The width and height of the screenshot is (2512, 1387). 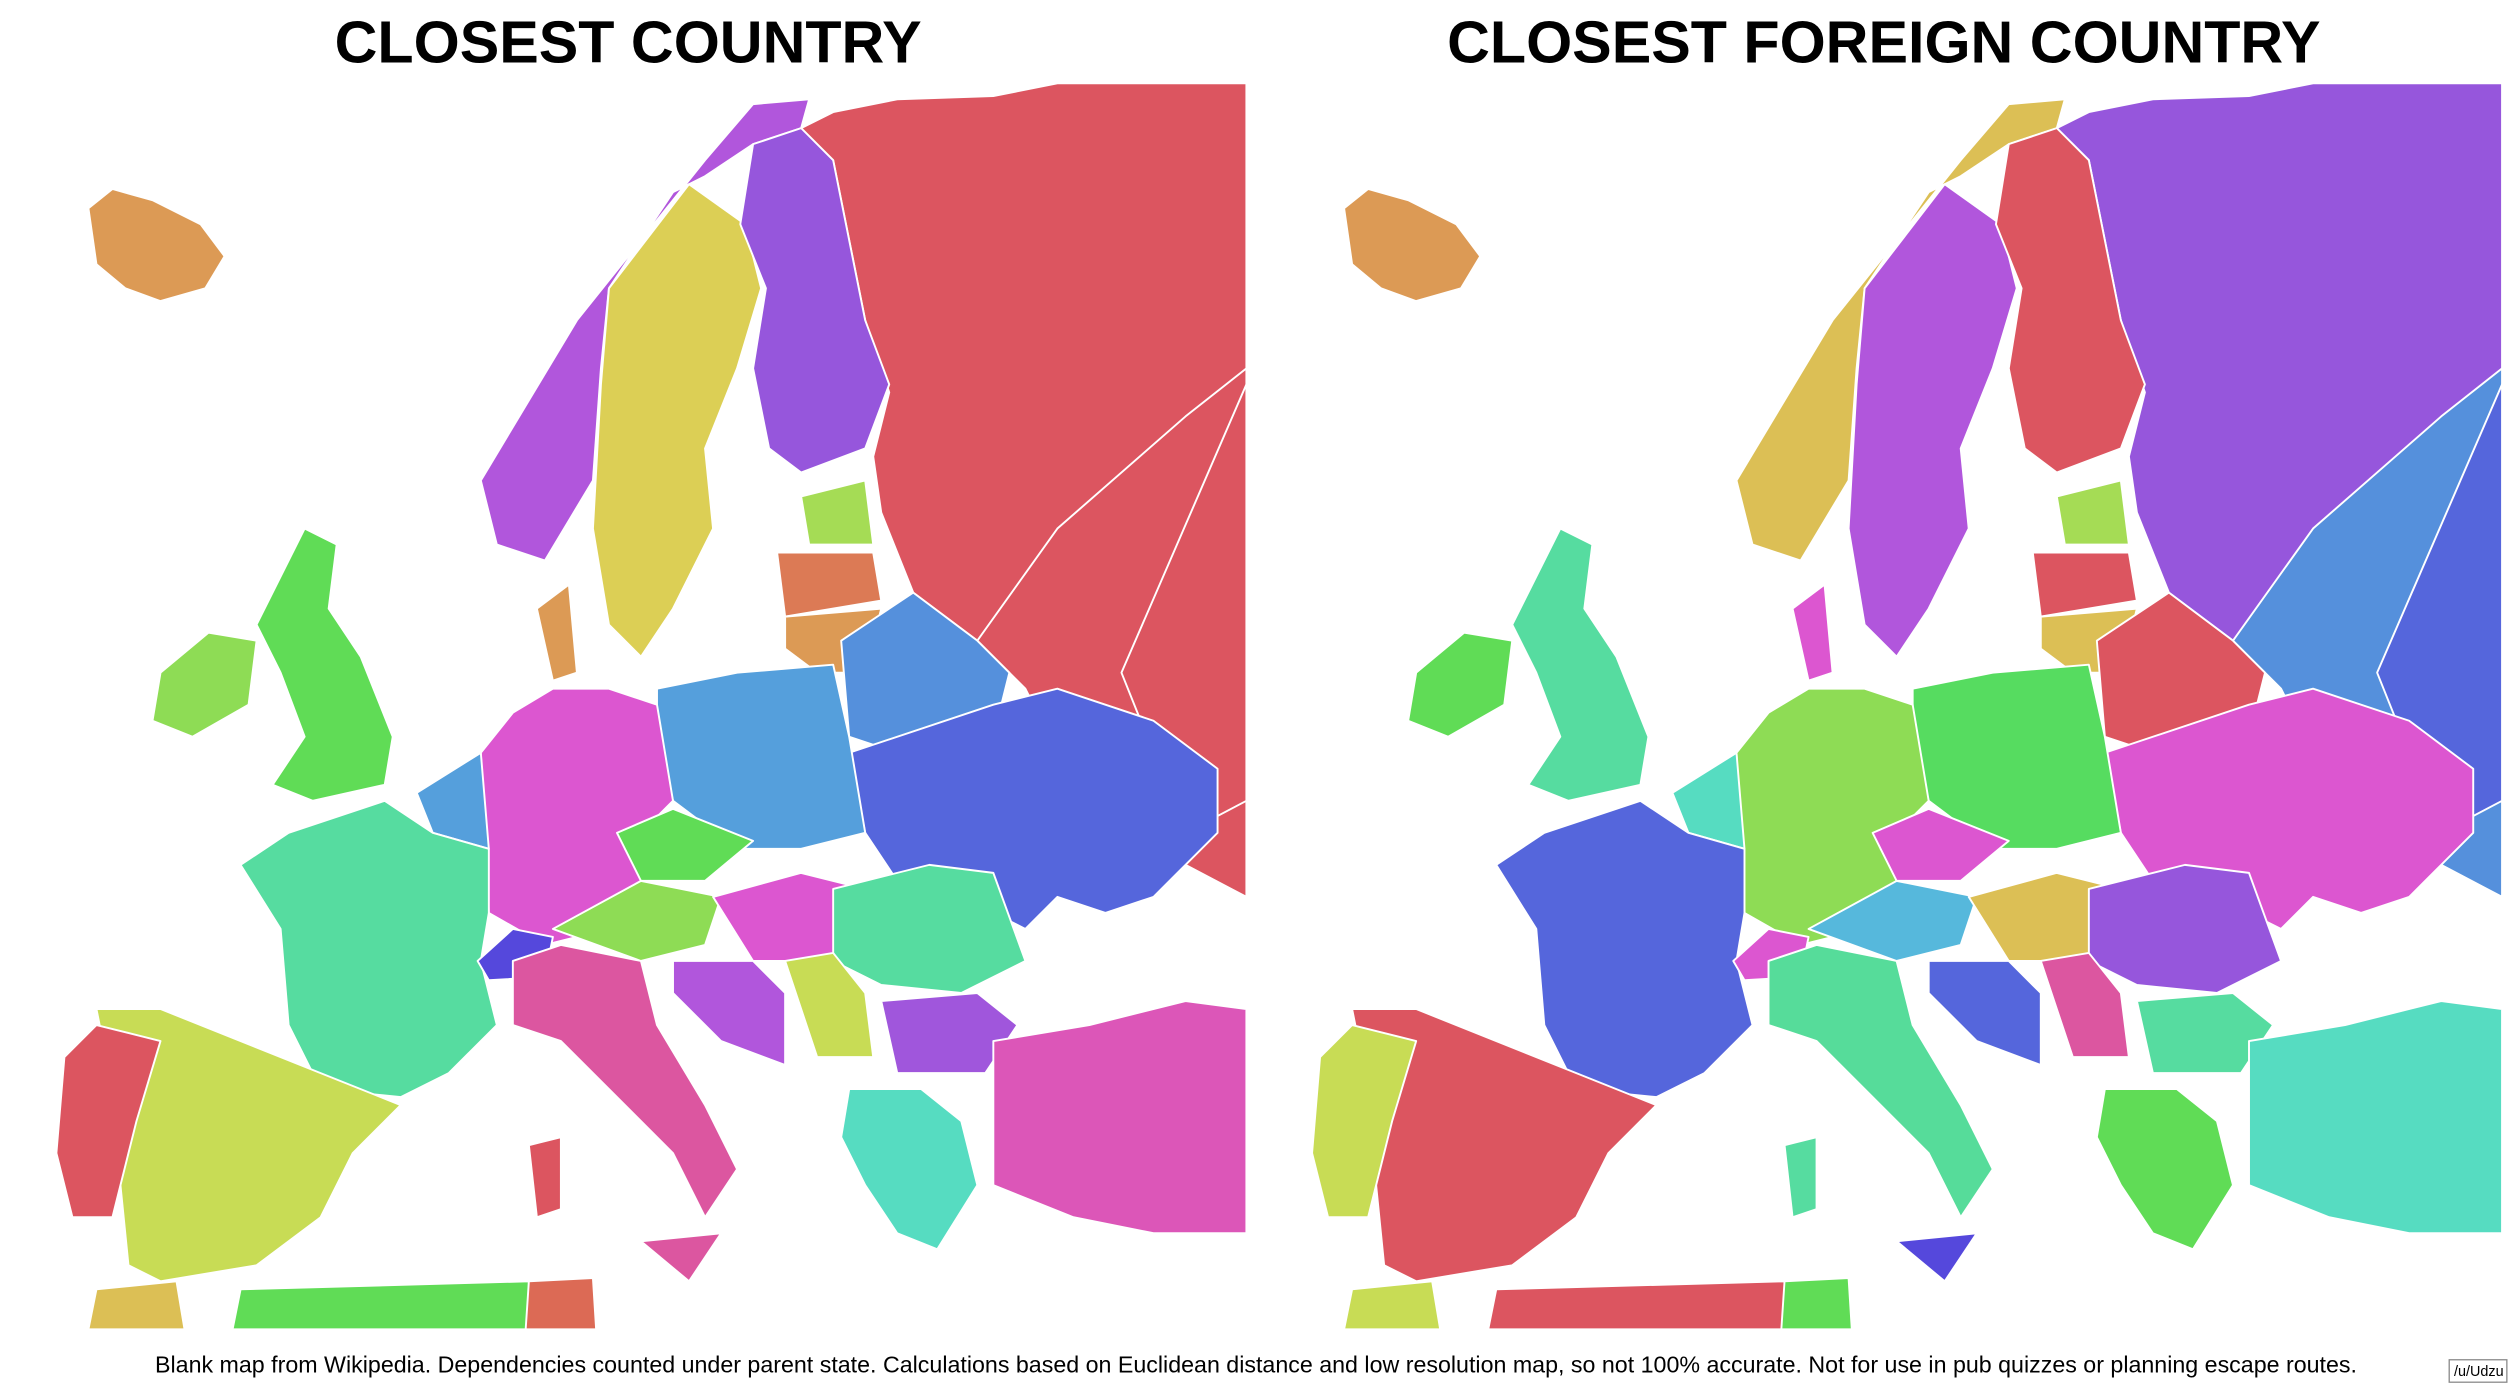 I want to click on credit-box, so click(x=2478, y=1371).